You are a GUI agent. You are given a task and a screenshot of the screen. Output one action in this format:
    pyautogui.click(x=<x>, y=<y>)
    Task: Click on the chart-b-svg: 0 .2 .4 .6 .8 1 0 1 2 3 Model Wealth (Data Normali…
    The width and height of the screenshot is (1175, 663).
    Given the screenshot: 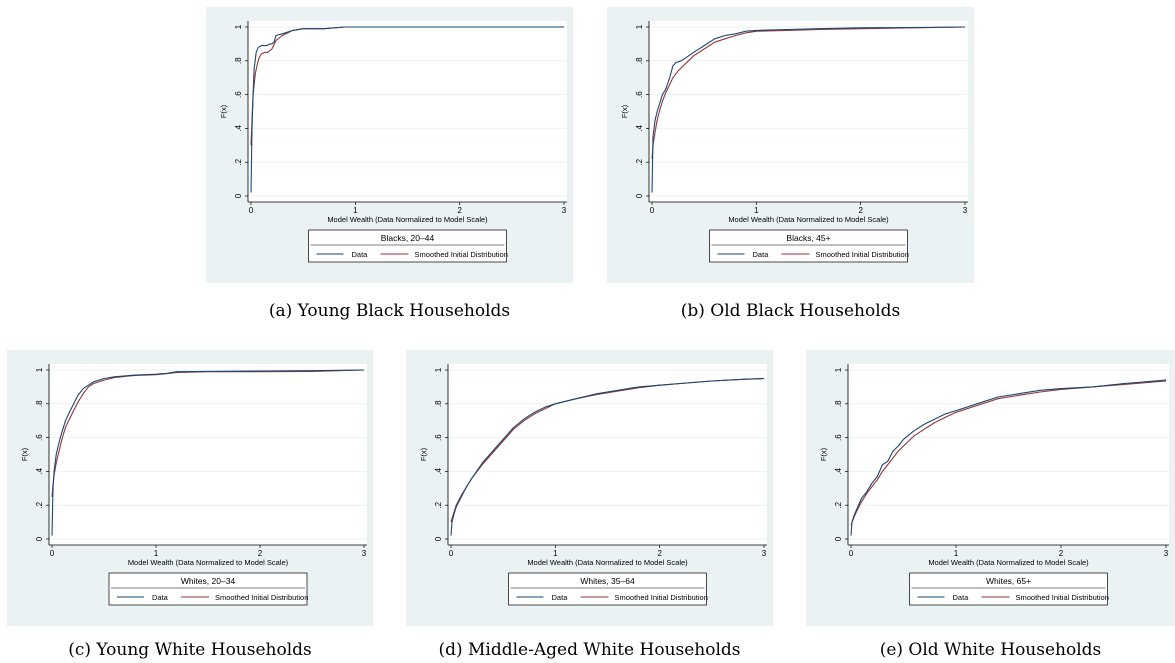 What is the action you would take?
    pyautogui.click(x=790, y=145)
    